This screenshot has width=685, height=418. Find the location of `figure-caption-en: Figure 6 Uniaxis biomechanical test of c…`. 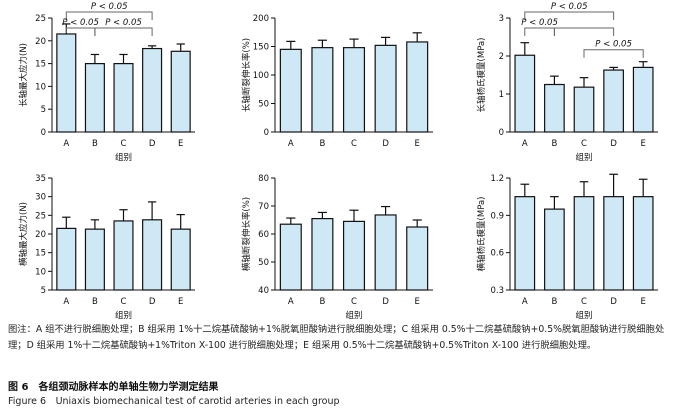

figure-caption-en: Figure 6 Uniaxis biomechanical test of c… is located at coordinates (174, 401).